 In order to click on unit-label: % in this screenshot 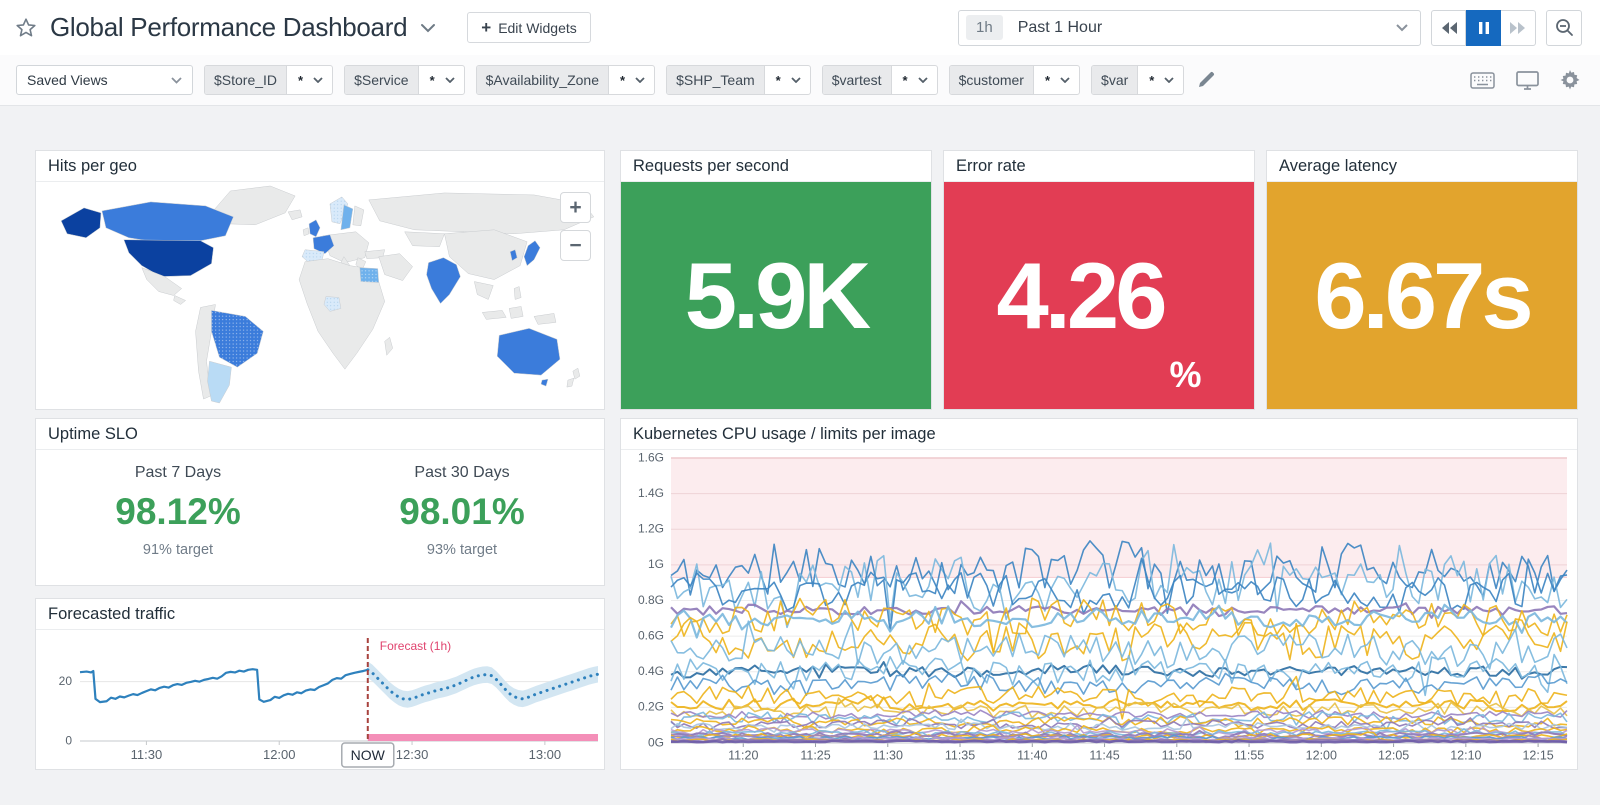, I will do `click(1185, 374)`.